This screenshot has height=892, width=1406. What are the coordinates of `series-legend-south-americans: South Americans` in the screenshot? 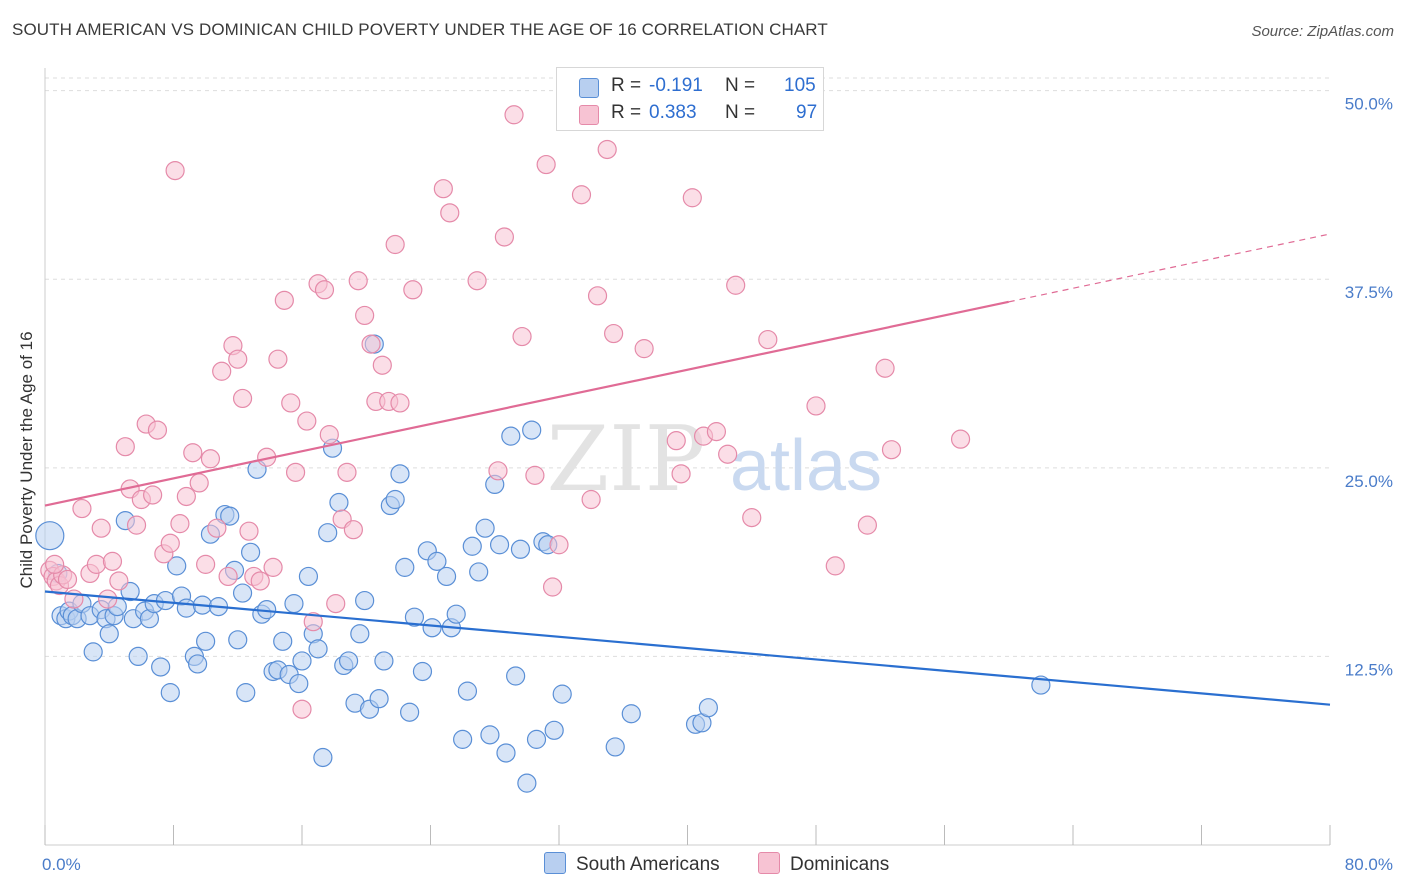 It's located at (632, 864).